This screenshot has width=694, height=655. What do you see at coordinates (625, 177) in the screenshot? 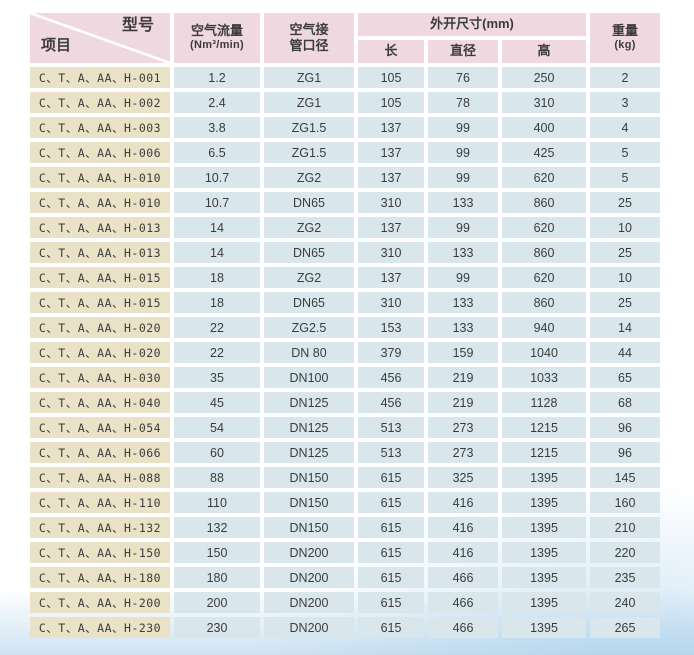
I see `weight-cell: 5` at bounding box center [625, 177].